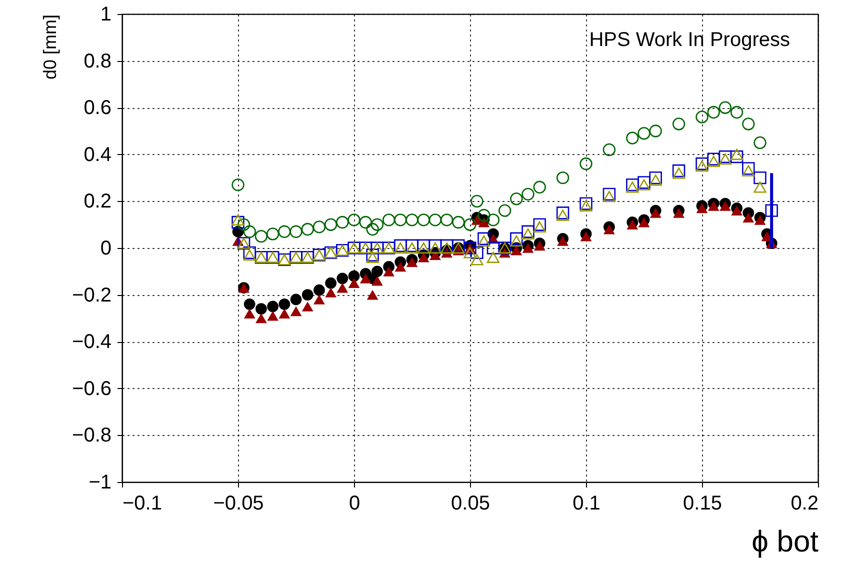 This screenshot has height=567, width=854. I want to click on y-tick-label: 0.4, so click(98, 155).